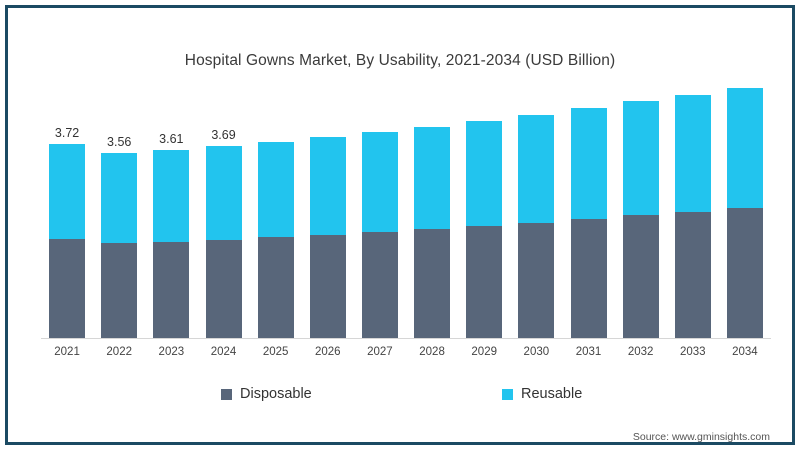  I want to click on x-tick-2028: 2028, so click(432, 352).